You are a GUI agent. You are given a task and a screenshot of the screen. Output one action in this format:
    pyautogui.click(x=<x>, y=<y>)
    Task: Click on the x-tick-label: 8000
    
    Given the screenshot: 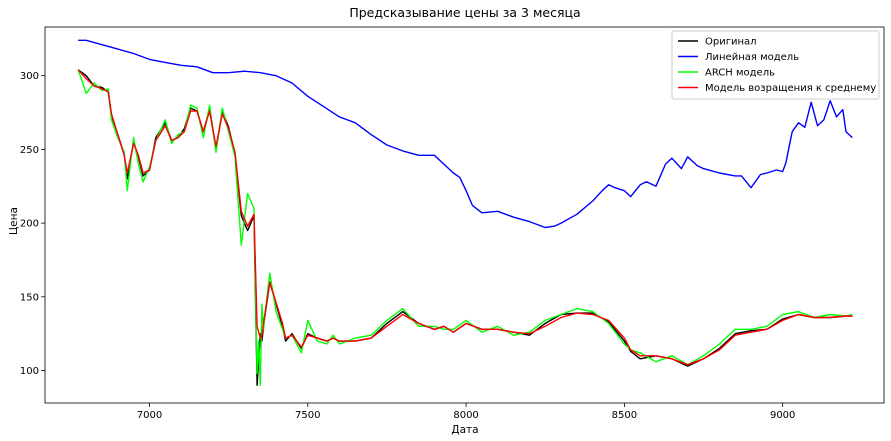 What is the action you would take?
    pyautogui.click(x=465, y=415)
    